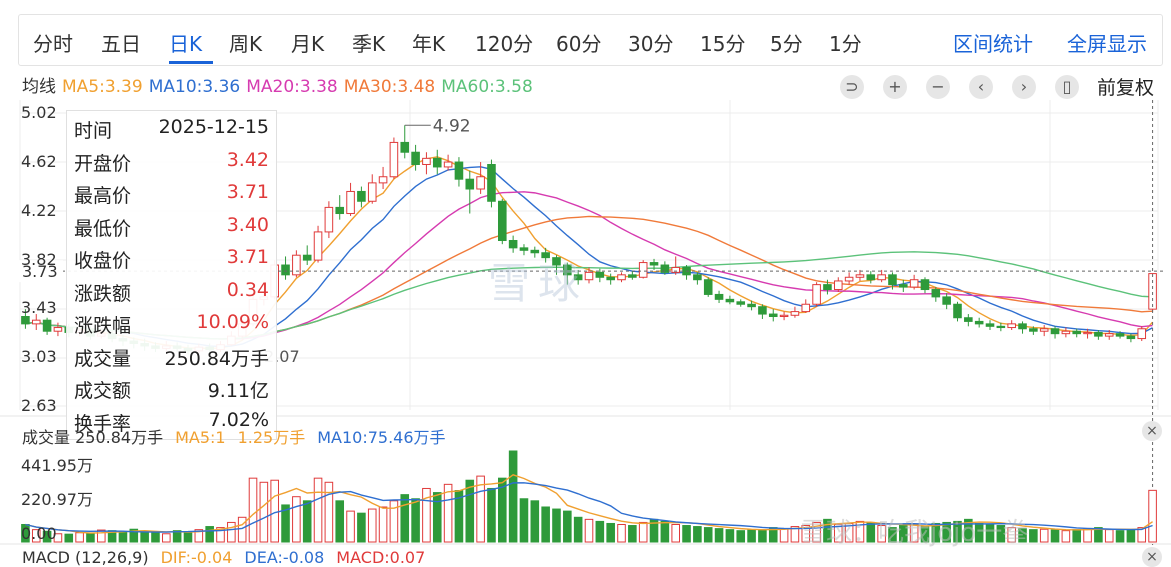 This screenshot has height=567, width=1171. What do you see at coordinates (723, 44) in the screenshot?
I see `tab-10: 15分` at bounding box center [723, 44].